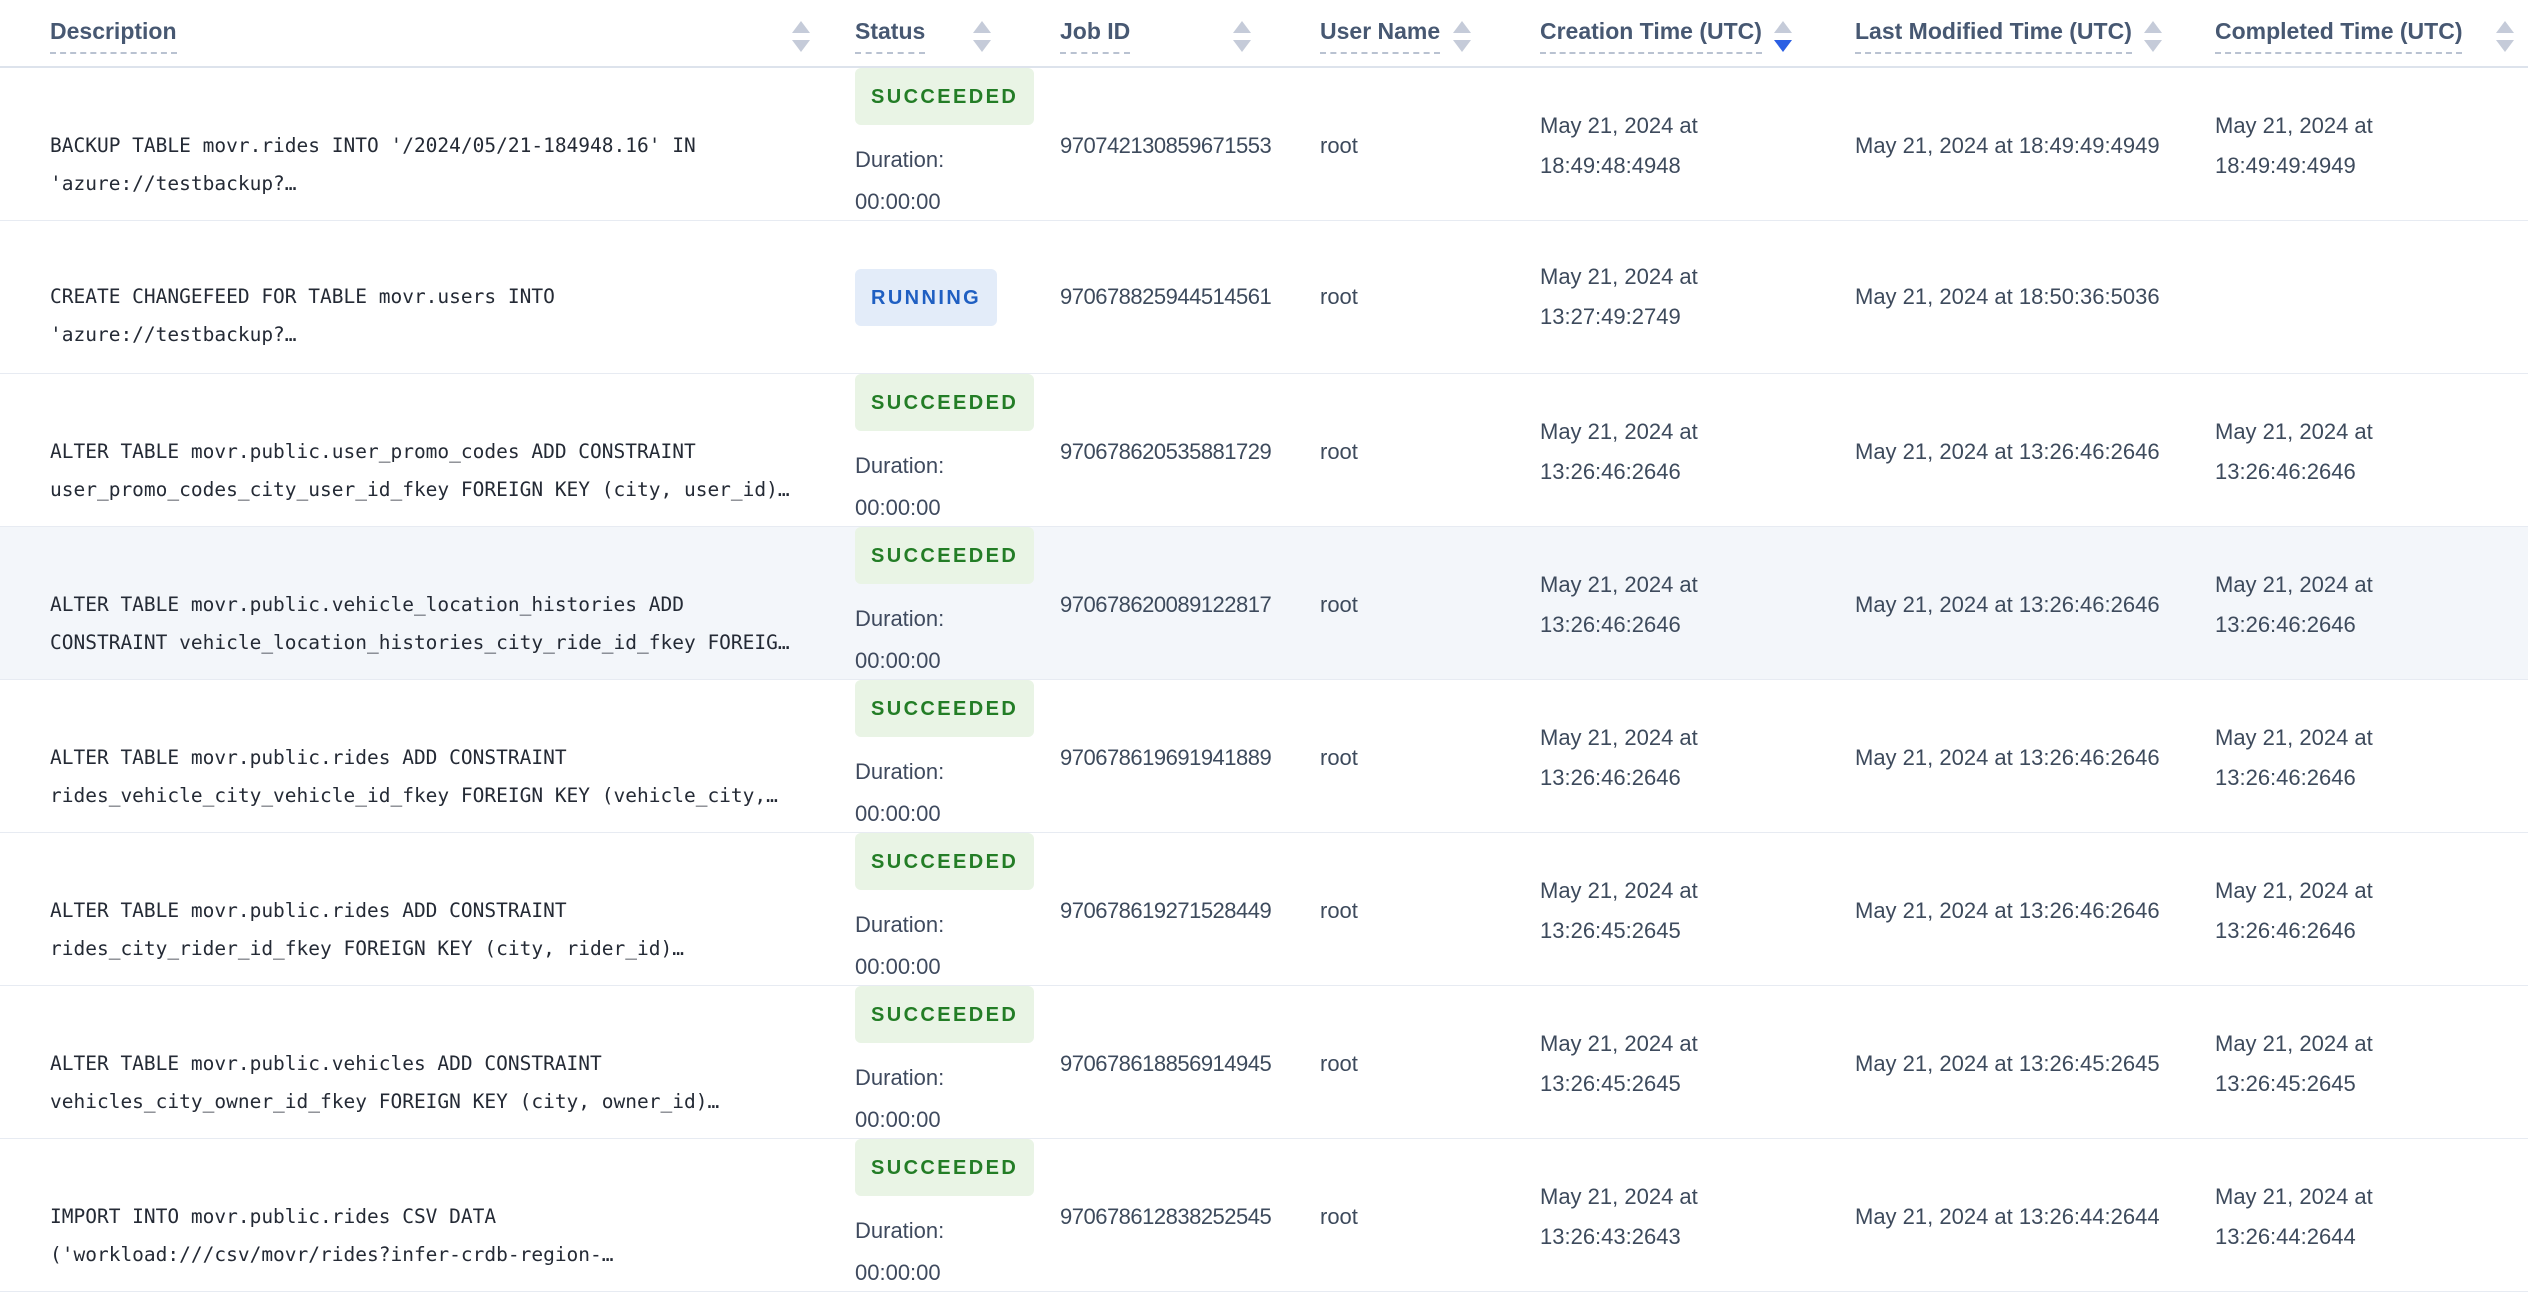 The width and height of the screenshot is (2528, 1292). Describe the element at coordinates (2294, 1063) in the screenshot. I see `completed-time: May 21, 2024 at 13:26:45:2645` at that location.